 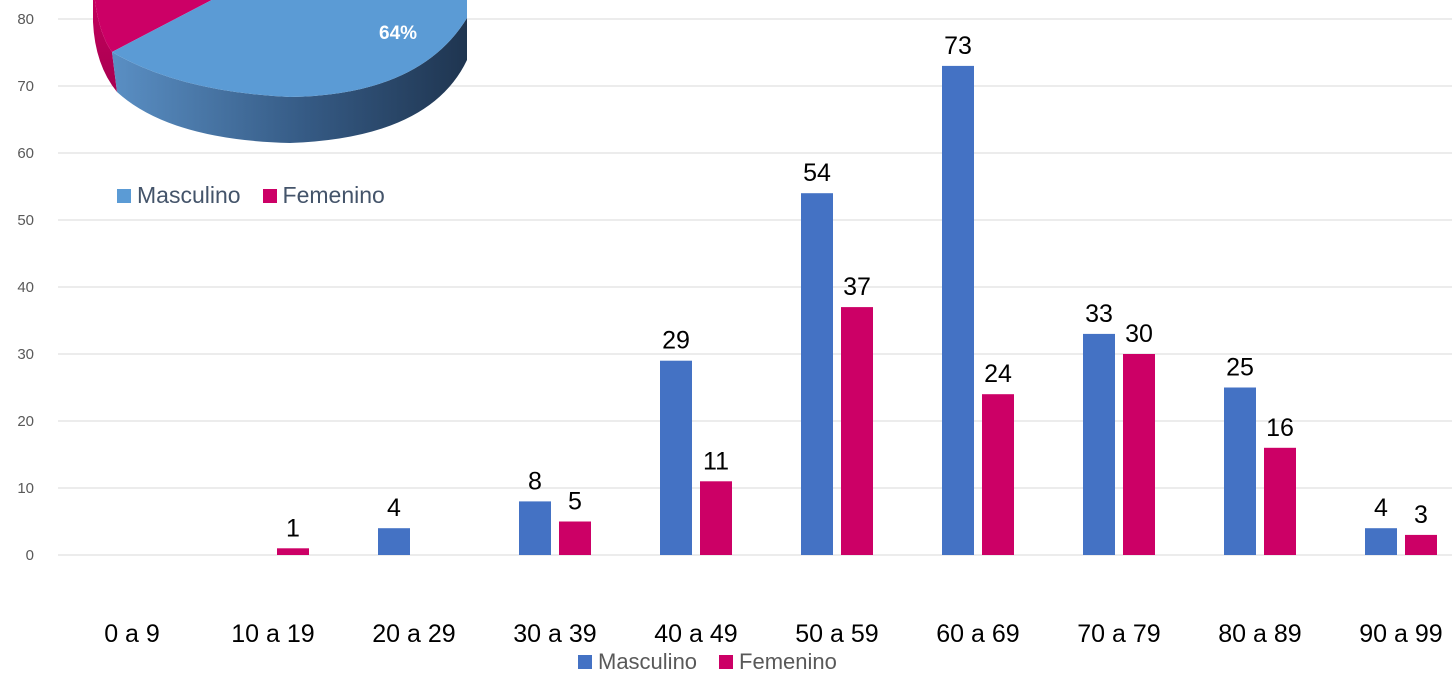 I want to click on bar-legend-swatch-femenino, so click(x=726, y=662).